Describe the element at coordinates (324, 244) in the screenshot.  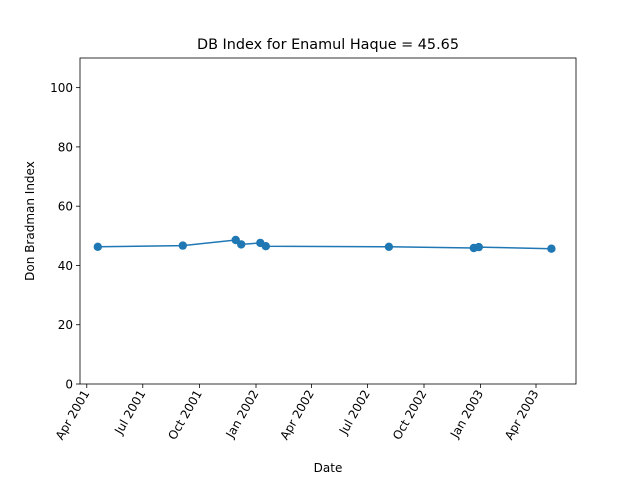
I see `plot-area` at that location.